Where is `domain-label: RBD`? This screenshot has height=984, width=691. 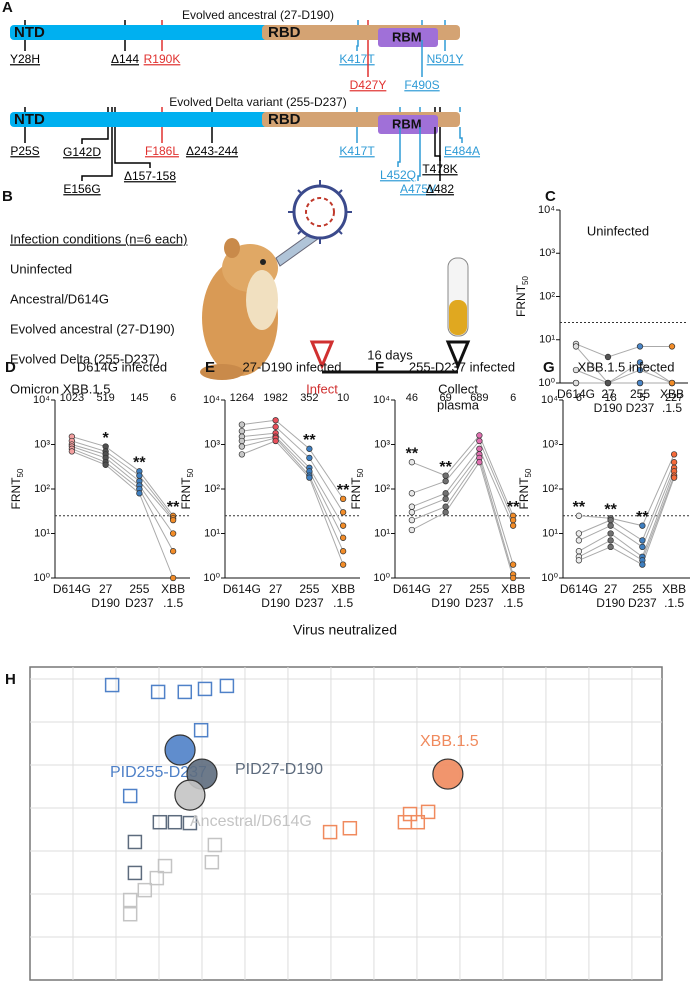
domain-label: RBD is located at coordinates (284, 119).